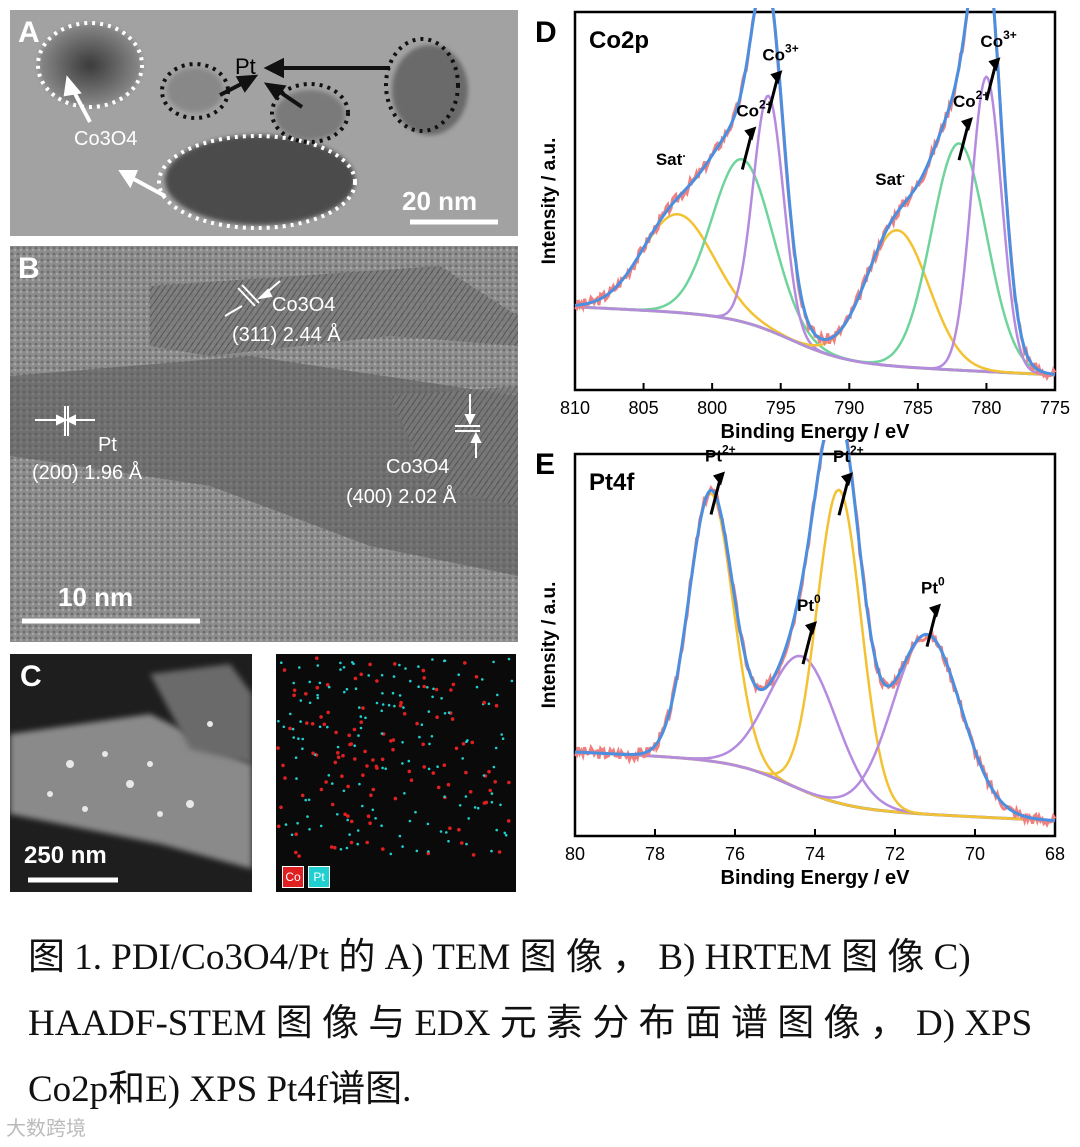  What do you see at coordinates (549, 201) in the screenshot?
I see `y-axis-label: Intensity / a.u.` at bounding box center [549, 201].